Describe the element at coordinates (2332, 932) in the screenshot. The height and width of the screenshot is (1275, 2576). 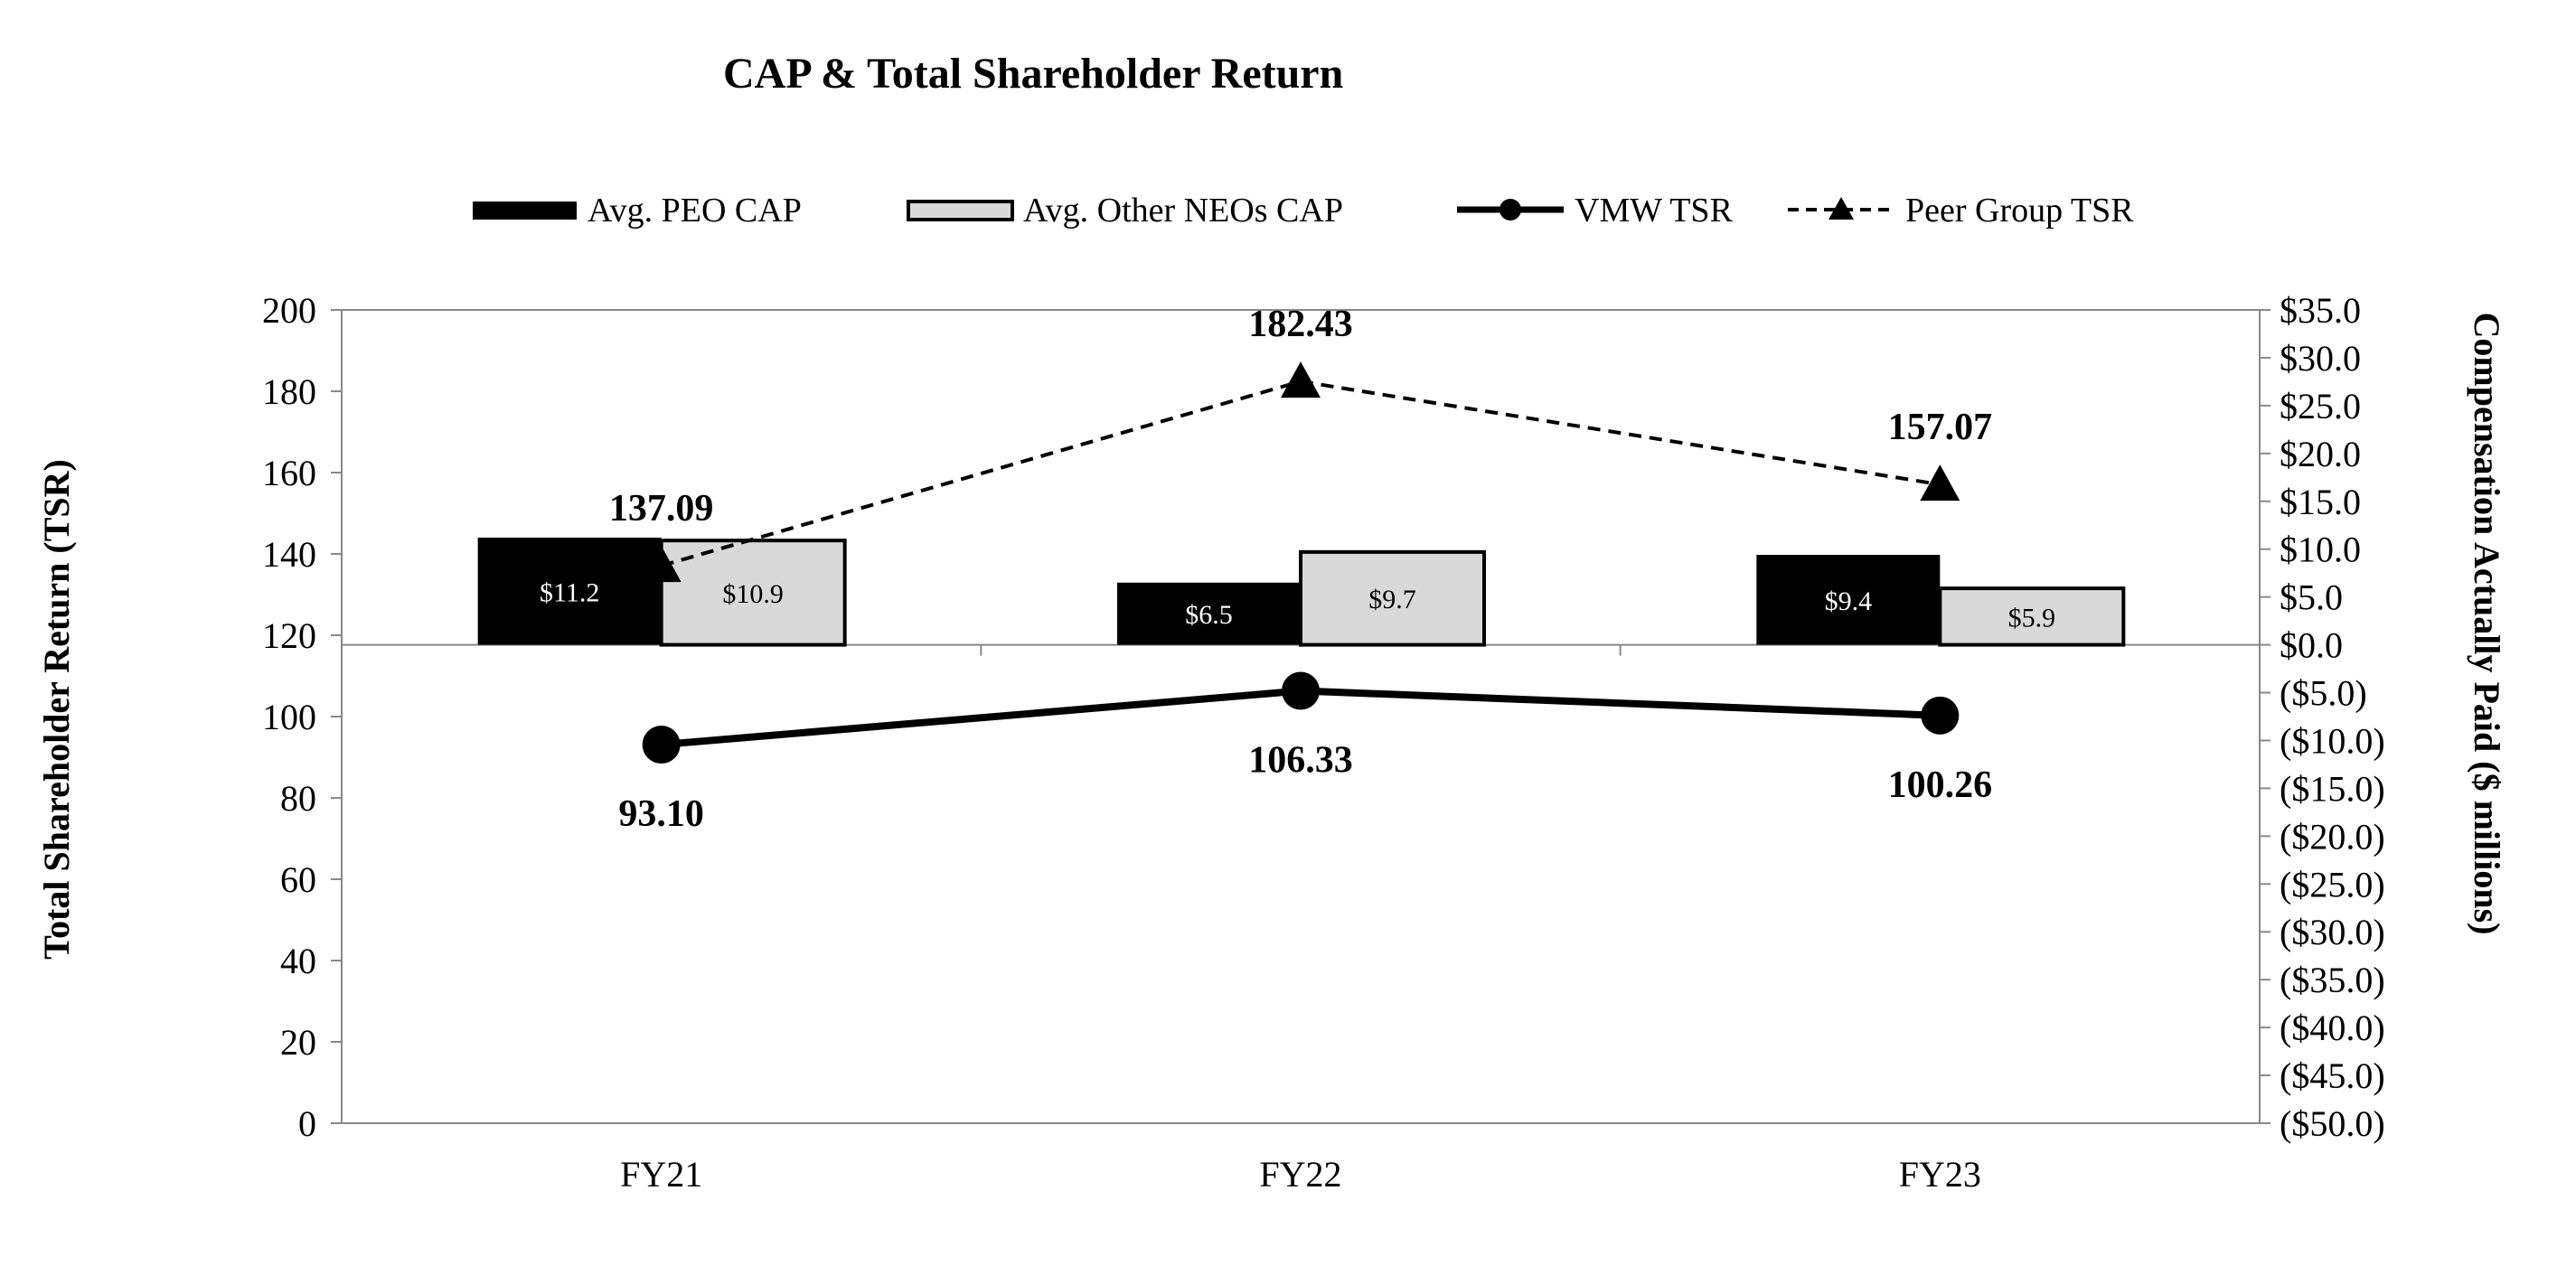
I see `right-tick-label: ($30.0)` at that location.